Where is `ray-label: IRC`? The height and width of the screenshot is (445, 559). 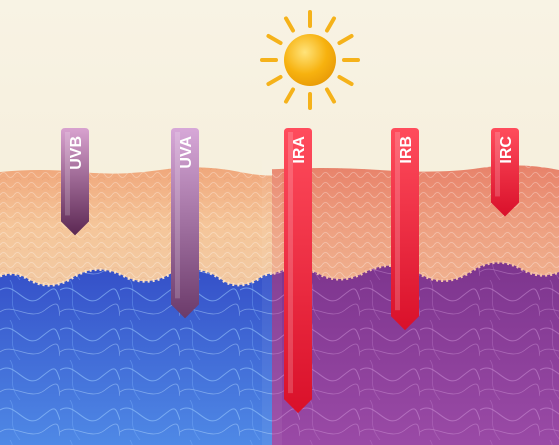
ray-label: IRC is located at coordinates (506, 150).